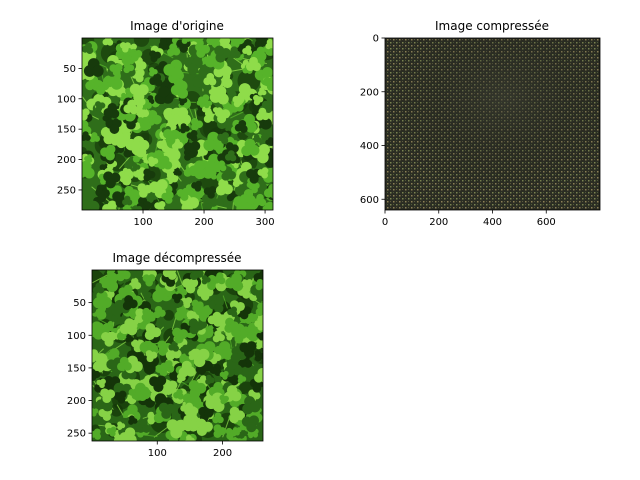  I want to click on subplot-original: Image d'origine 100 200 300 50 100 150 200 250, so click(166, 123).